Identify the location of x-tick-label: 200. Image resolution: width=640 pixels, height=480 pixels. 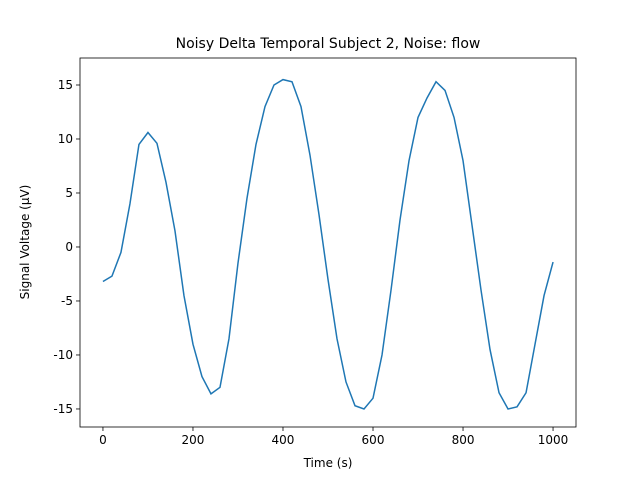
(193, 440).